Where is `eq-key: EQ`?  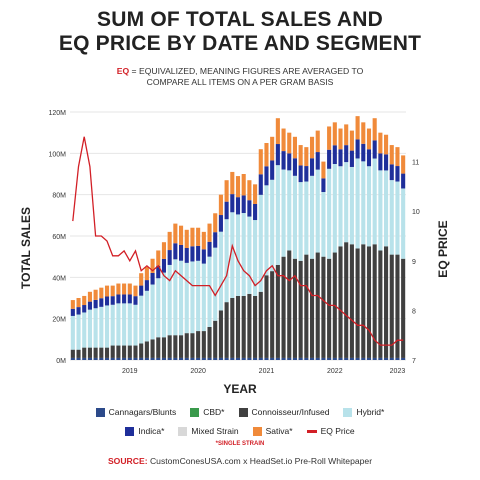
eq-key: EQ is located at coordinates (123, 71).